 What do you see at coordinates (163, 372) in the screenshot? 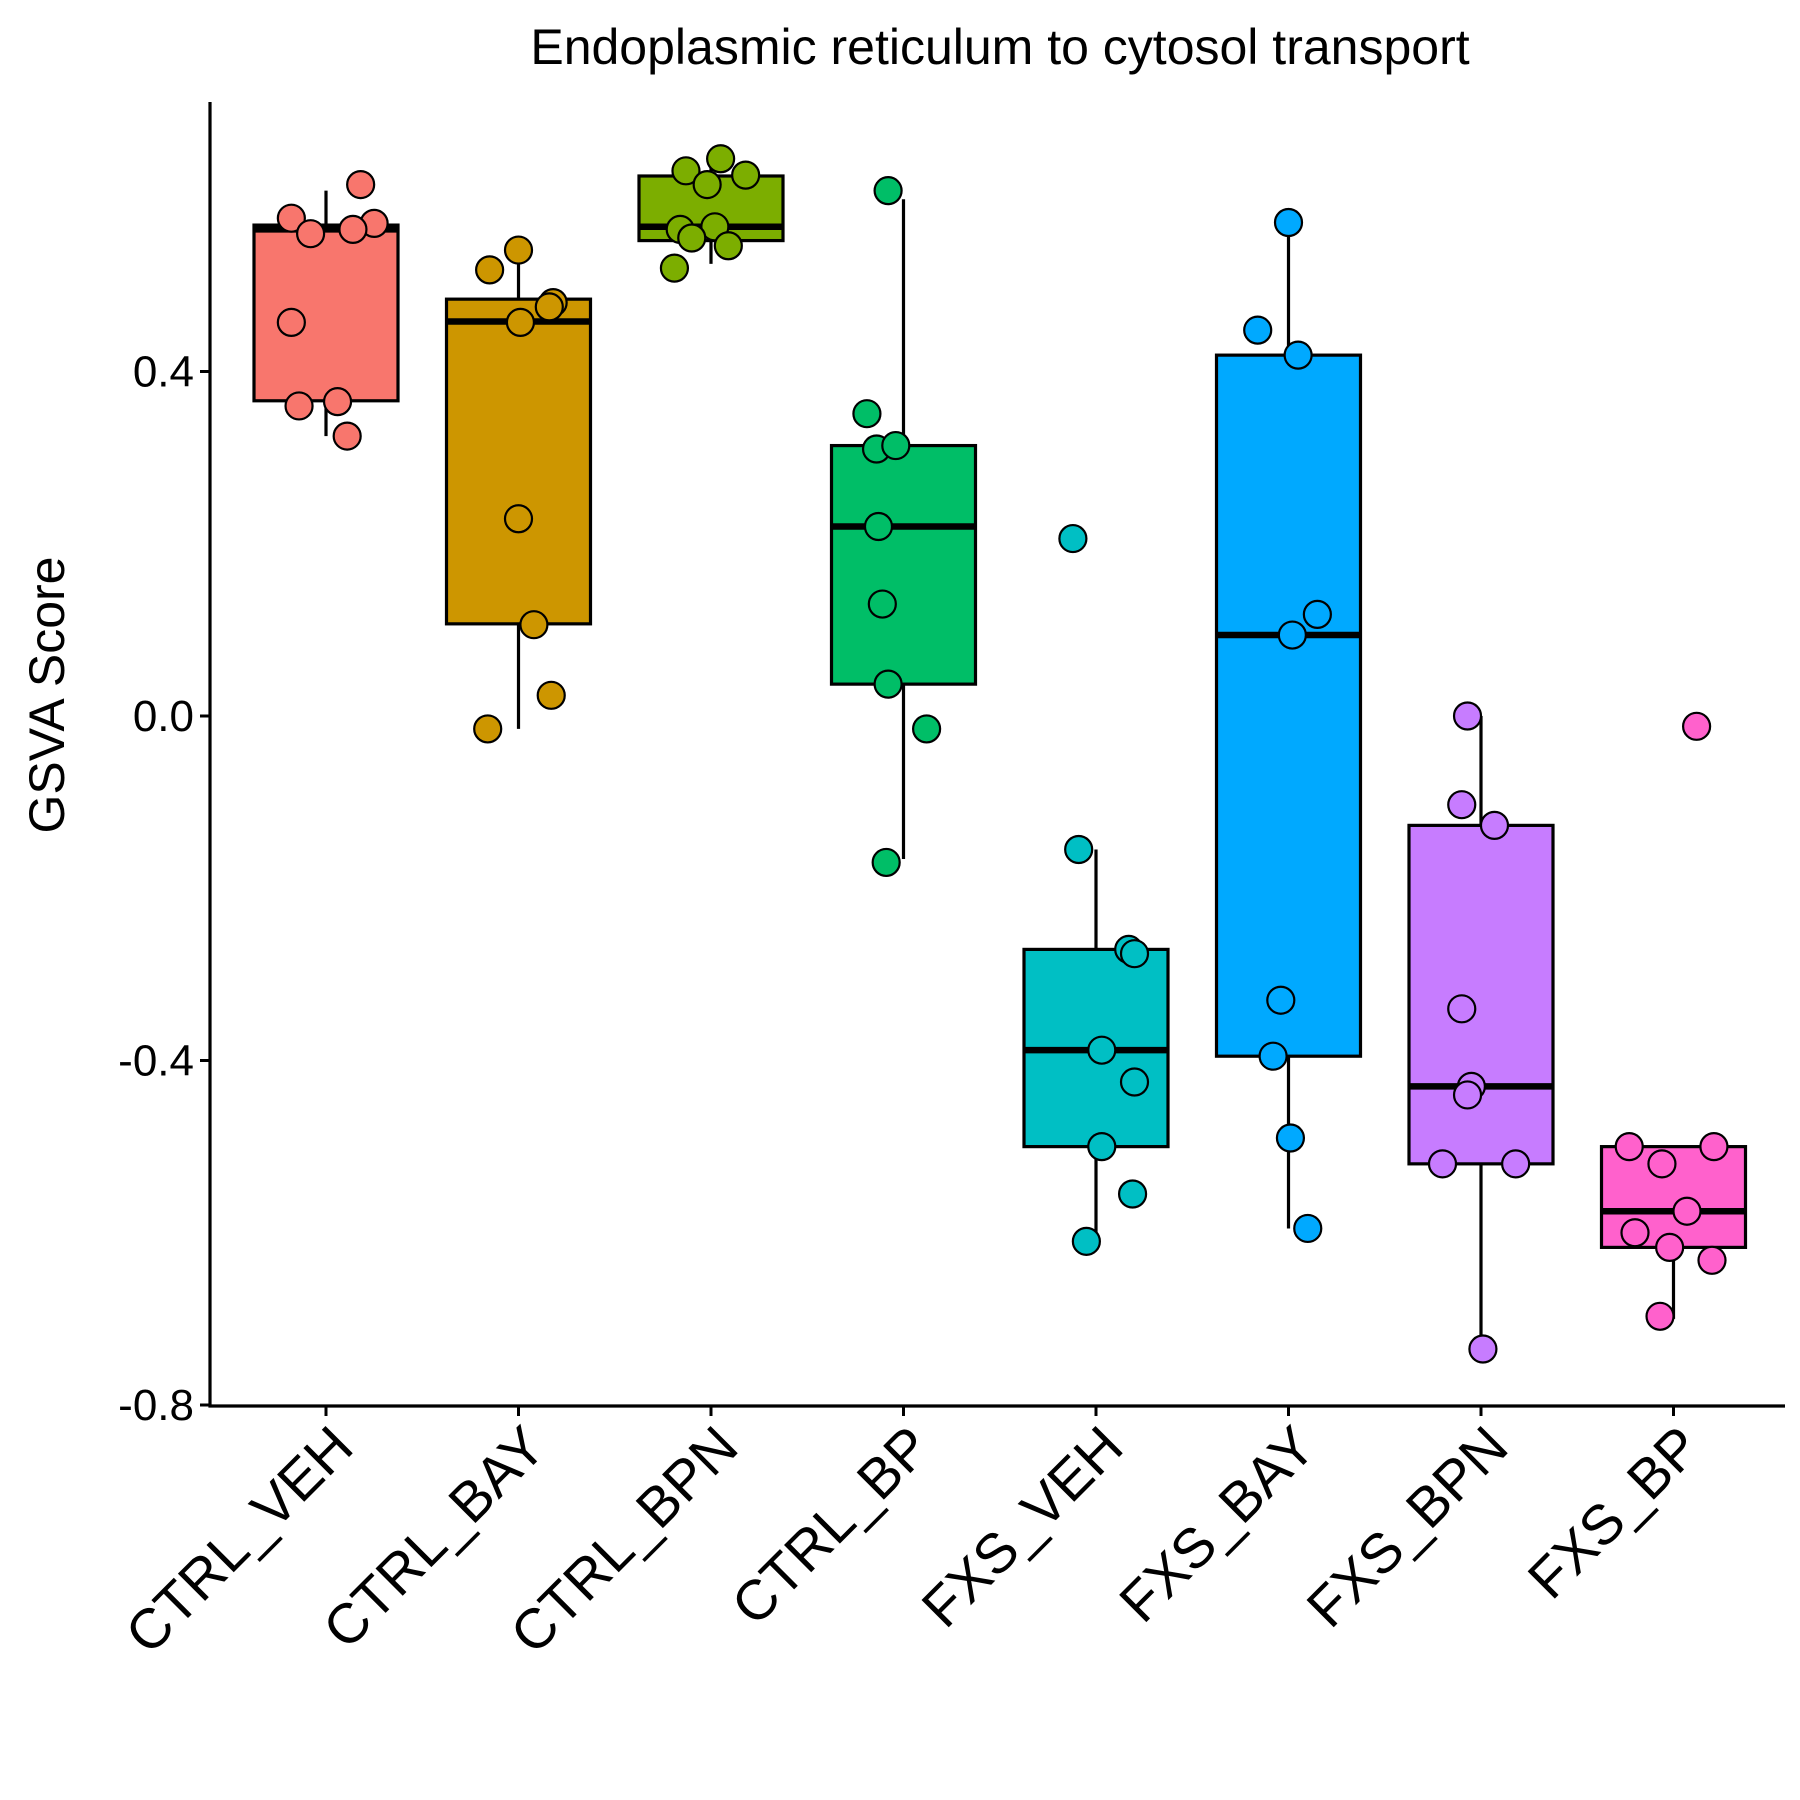
I see `y-tick-label: 0.4` at bounding box center [163, 372].